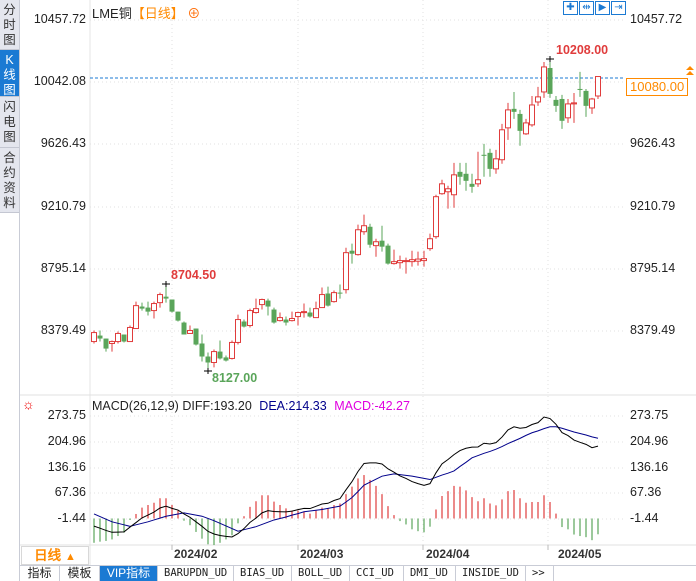  I want to click on tab-flash-chart: 闪电图, so click(9, 122).